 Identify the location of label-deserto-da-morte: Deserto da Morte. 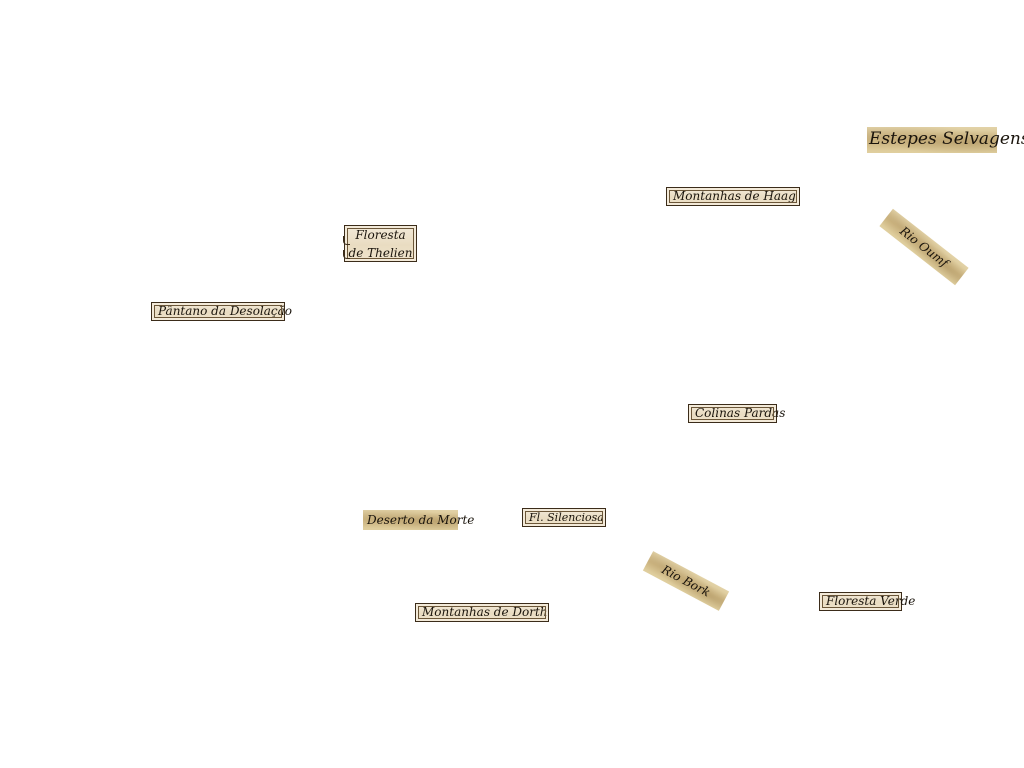
(418, 520).